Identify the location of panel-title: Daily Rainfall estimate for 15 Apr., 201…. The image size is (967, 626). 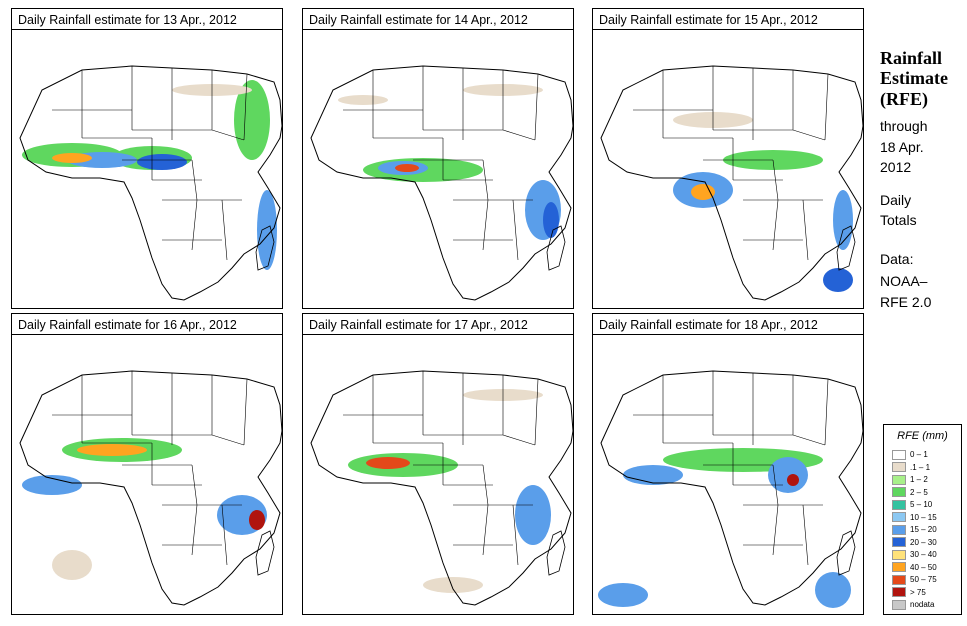
(728, 19).